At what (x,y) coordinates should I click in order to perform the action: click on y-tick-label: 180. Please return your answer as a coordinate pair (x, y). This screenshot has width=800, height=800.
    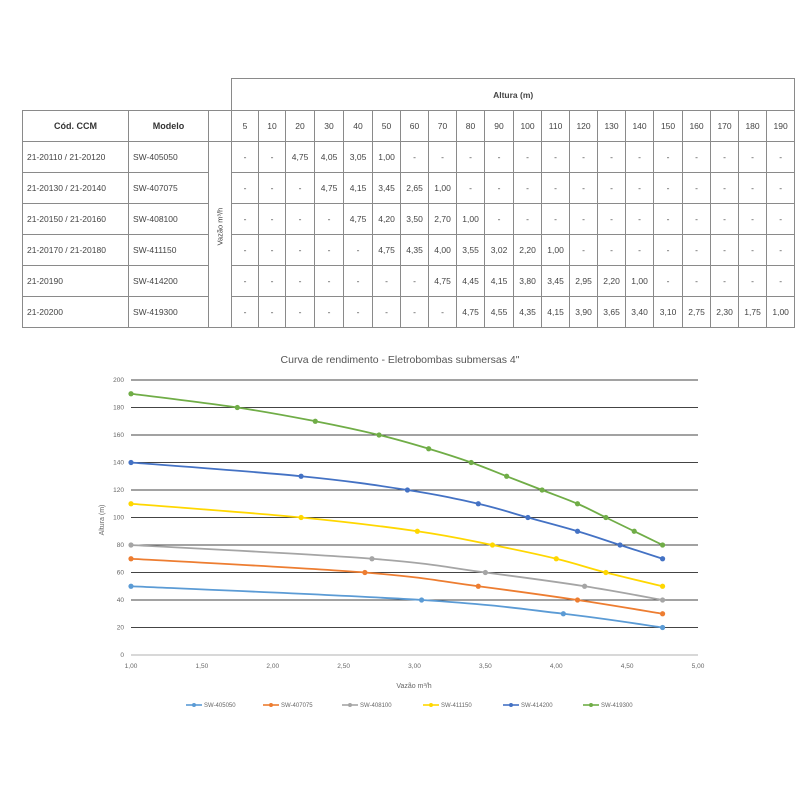
    Looking at the image, I should click on (118, 408).